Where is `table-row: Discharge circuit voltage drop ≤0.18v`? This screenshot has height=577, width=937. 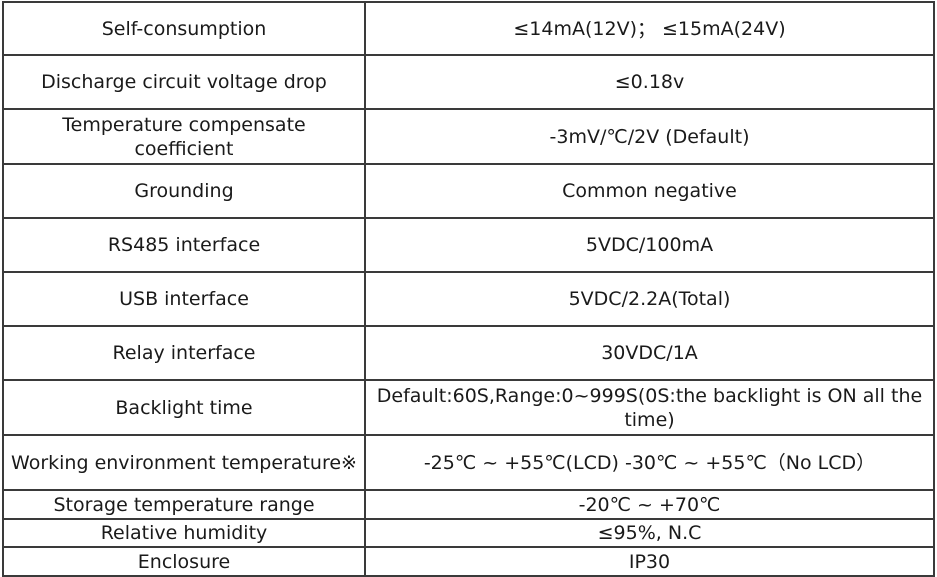 table-row: Discharge circuit voltage drop ≤0.18v is located at coordinates (468, 82).